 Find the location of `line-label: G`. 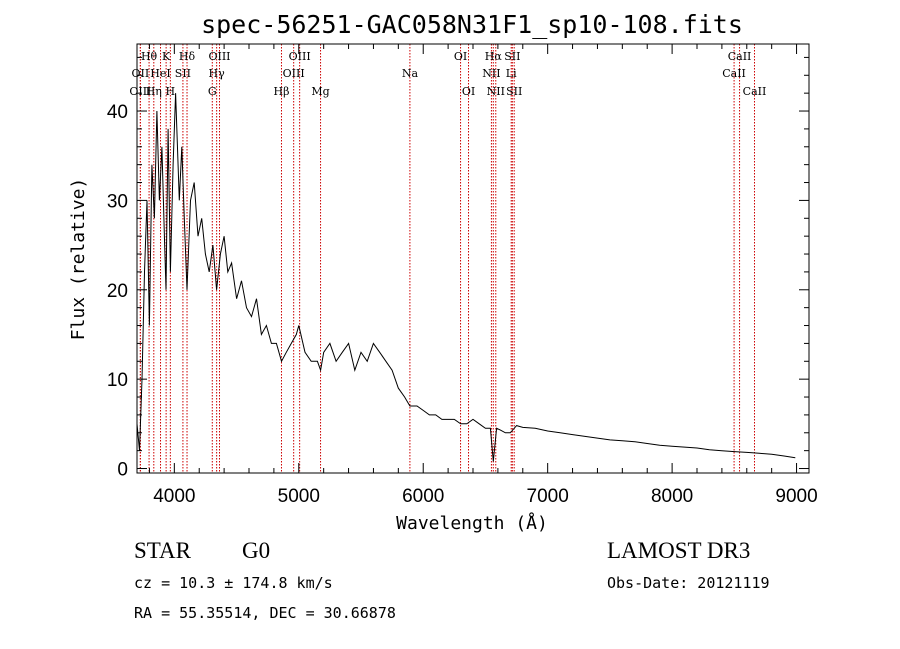

line-label: G is located at coordinates (212, 91).